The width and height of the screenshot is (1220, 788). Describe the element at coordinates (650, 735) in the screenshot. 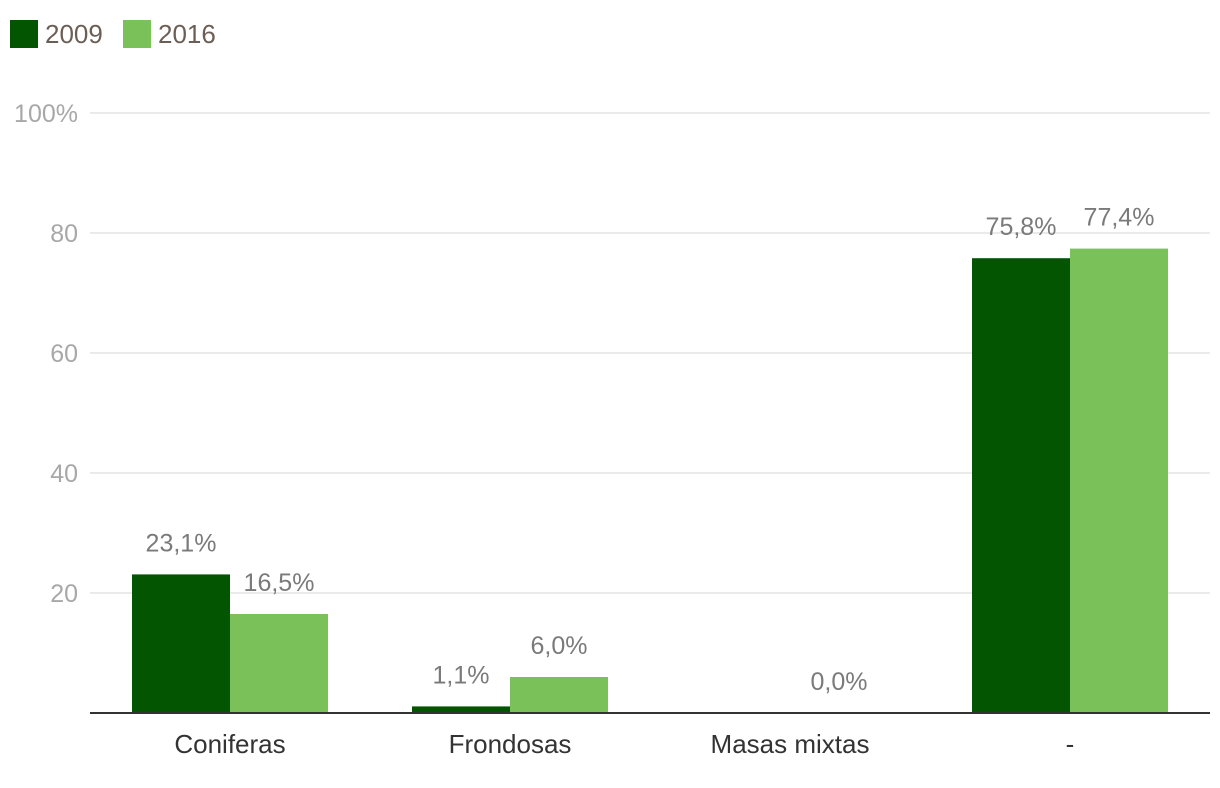

I see `x-axis: Coniferas Frondosas Masas mixtas -` at that location.